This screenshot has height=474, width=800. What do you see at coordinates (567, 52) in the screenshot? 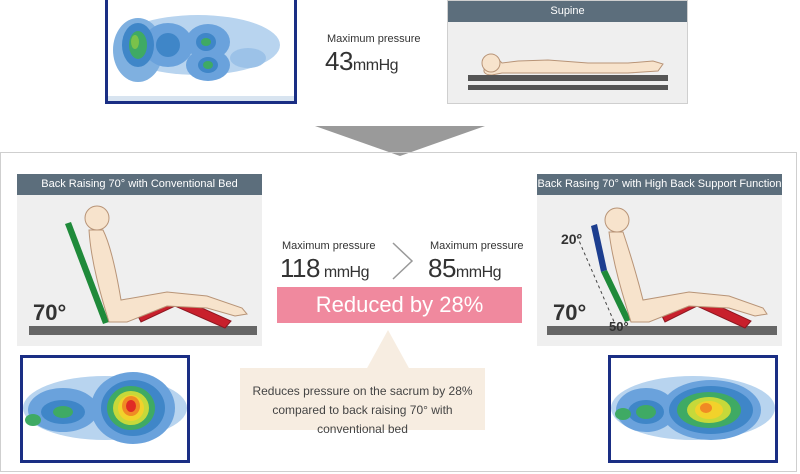
I see `supine-panel: Supine` at bounding box center [567, 52].